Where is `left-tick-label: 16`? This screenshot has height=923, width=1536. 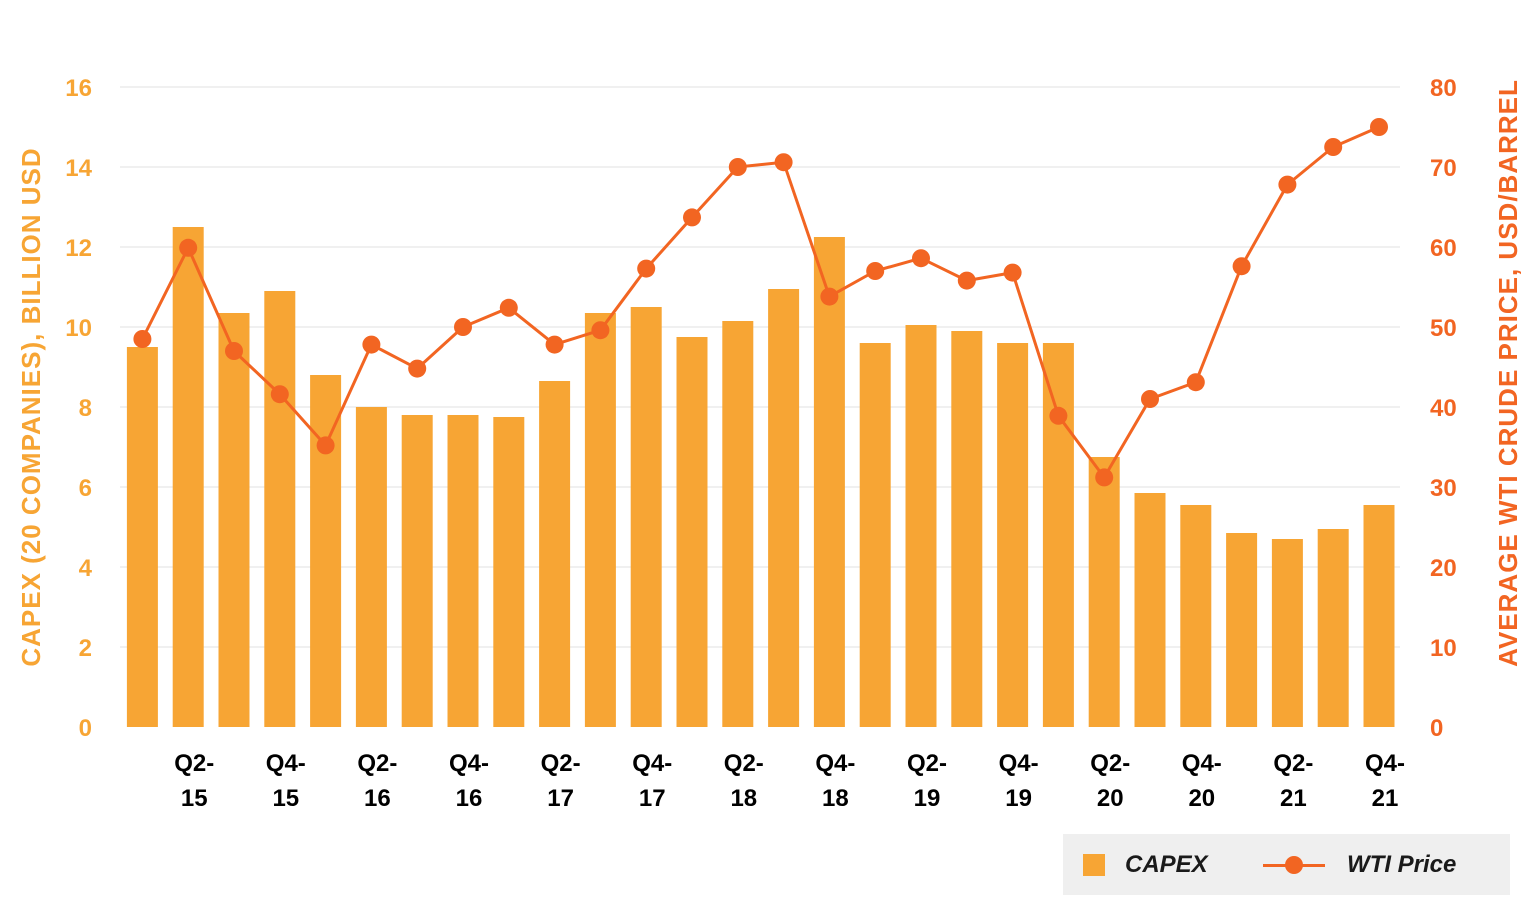
left-tick-label: 16 is located at coordinates (78, 88).